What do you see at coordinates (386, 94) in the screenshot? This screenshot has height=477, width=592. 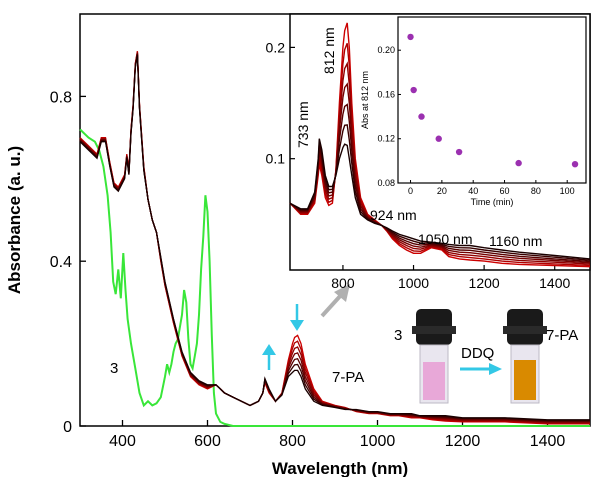 I see `kinetics-ytick-label: 0.16` at bounding box center [386, 94].